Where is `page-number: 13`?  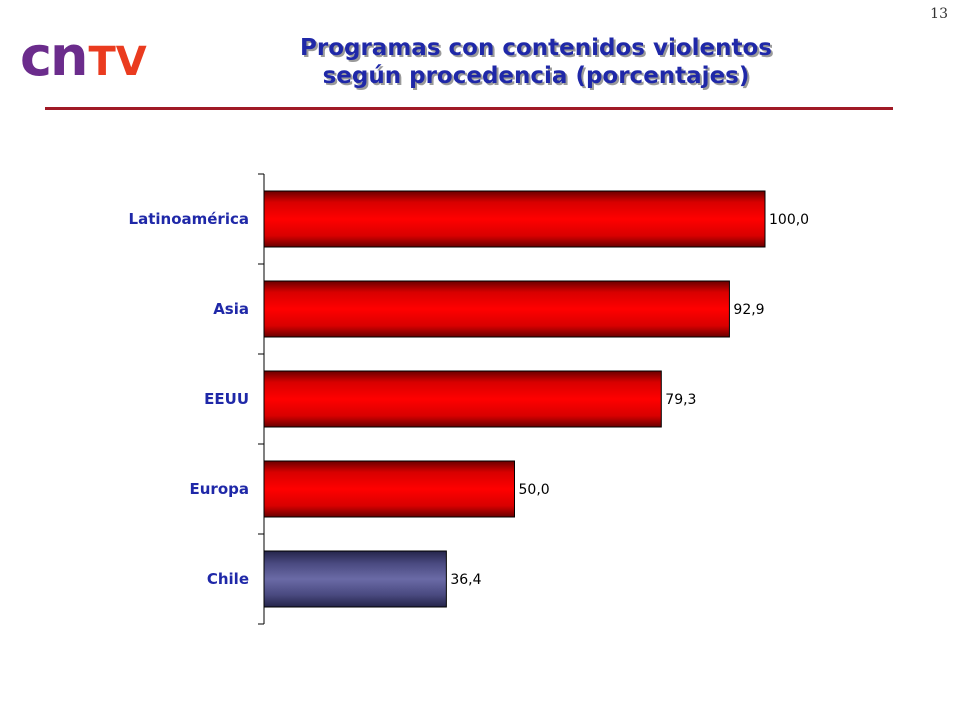 page-number: 13 is located at coordinates (939, 14).